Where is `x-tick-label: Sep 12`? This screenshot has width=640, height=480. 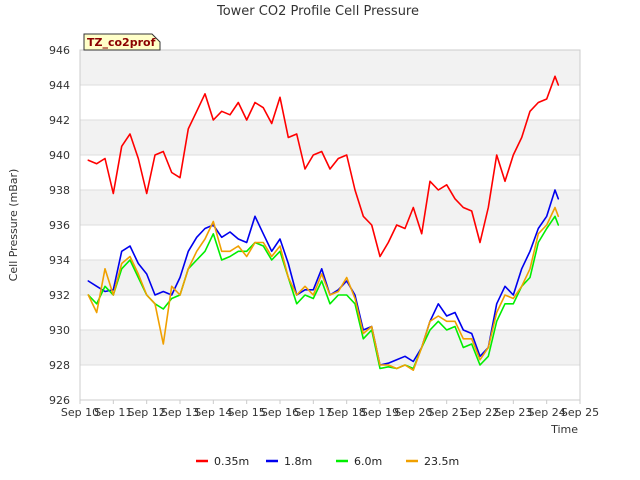 x-tick-label: Sep 12 is located at coordinates (147, 412).